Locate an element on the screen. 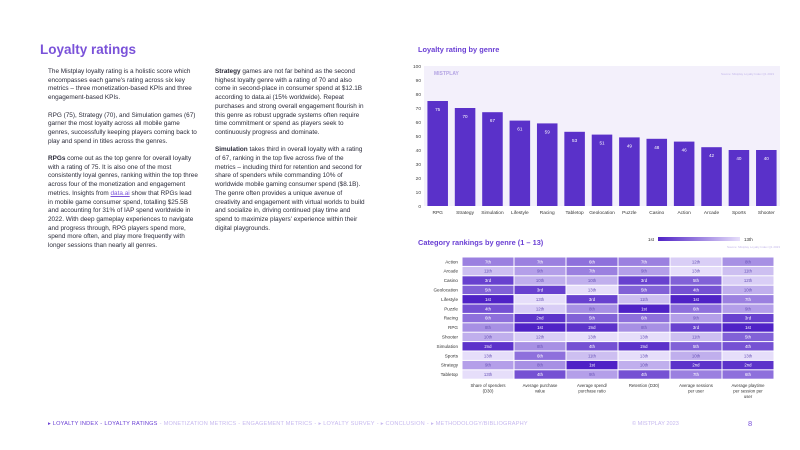 This screenshot has width=800, height=450. y-tick-label: 70 is located at coordinates (419, 109).